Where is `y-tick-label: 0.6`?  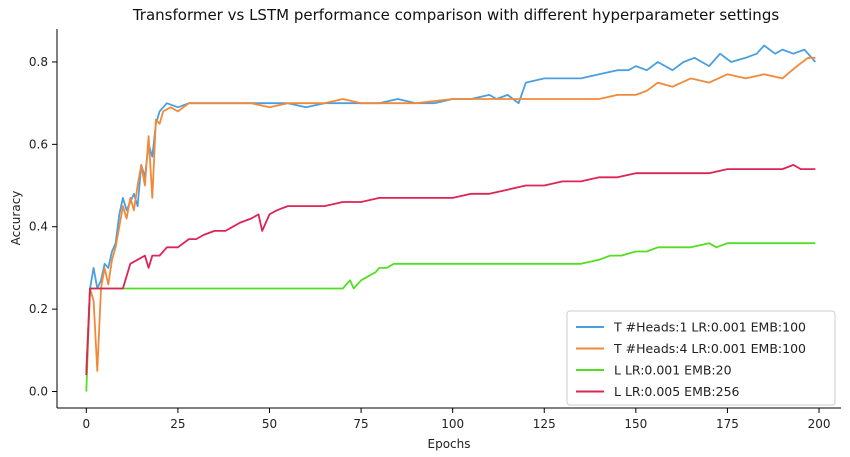
y-tick-label: 0.6 is located at coordinates (38, 144).